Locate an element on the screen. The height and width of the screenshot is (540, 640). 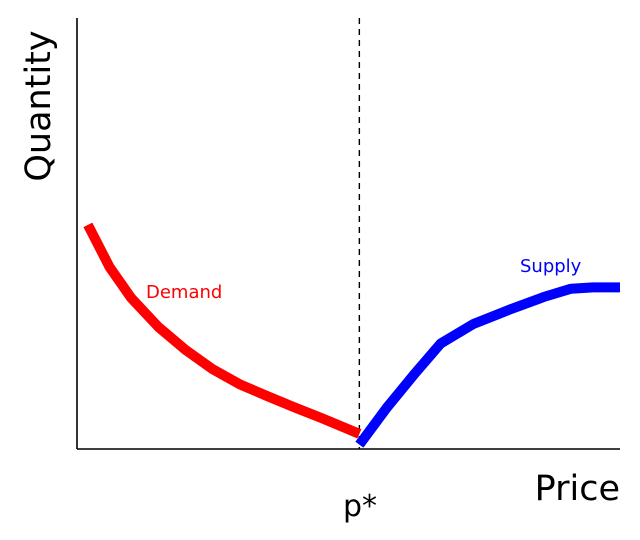
equilibrium-price-tick-label: p* is located at coordinates (360, 506).